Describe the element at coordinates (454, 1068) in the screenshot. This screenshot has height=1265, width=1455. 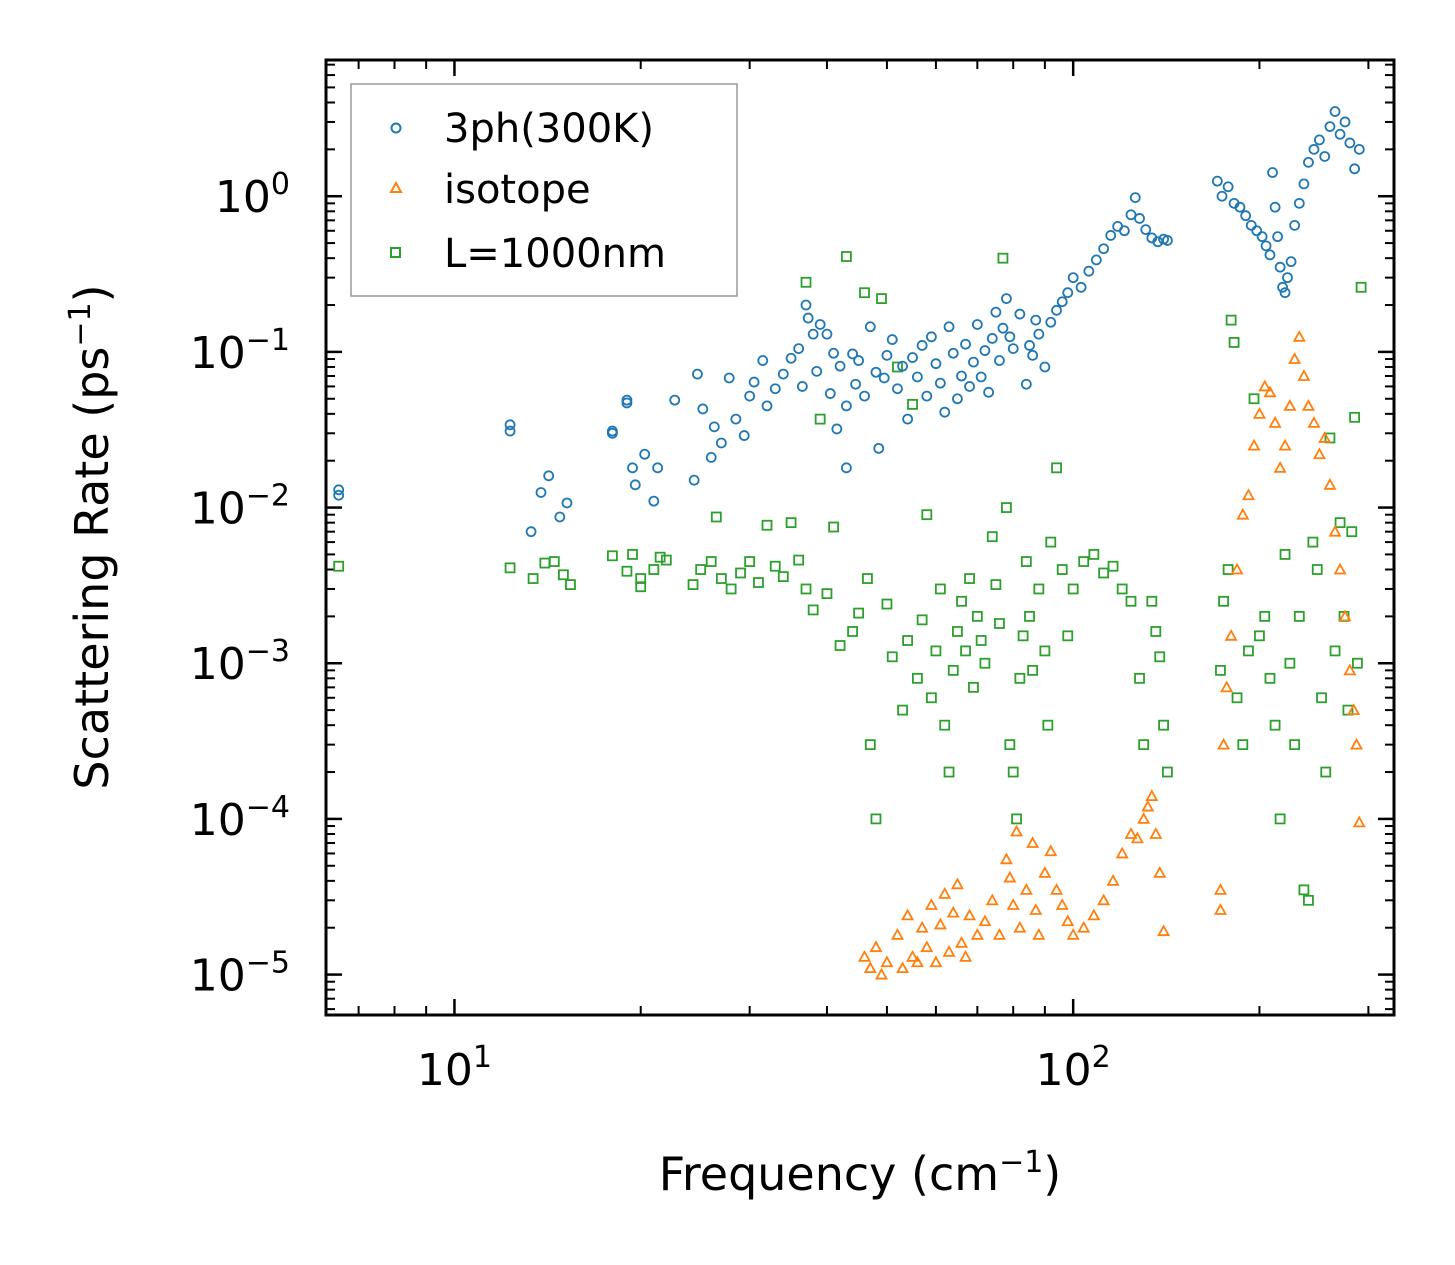
I see `x-tick-label: 101` at that location.